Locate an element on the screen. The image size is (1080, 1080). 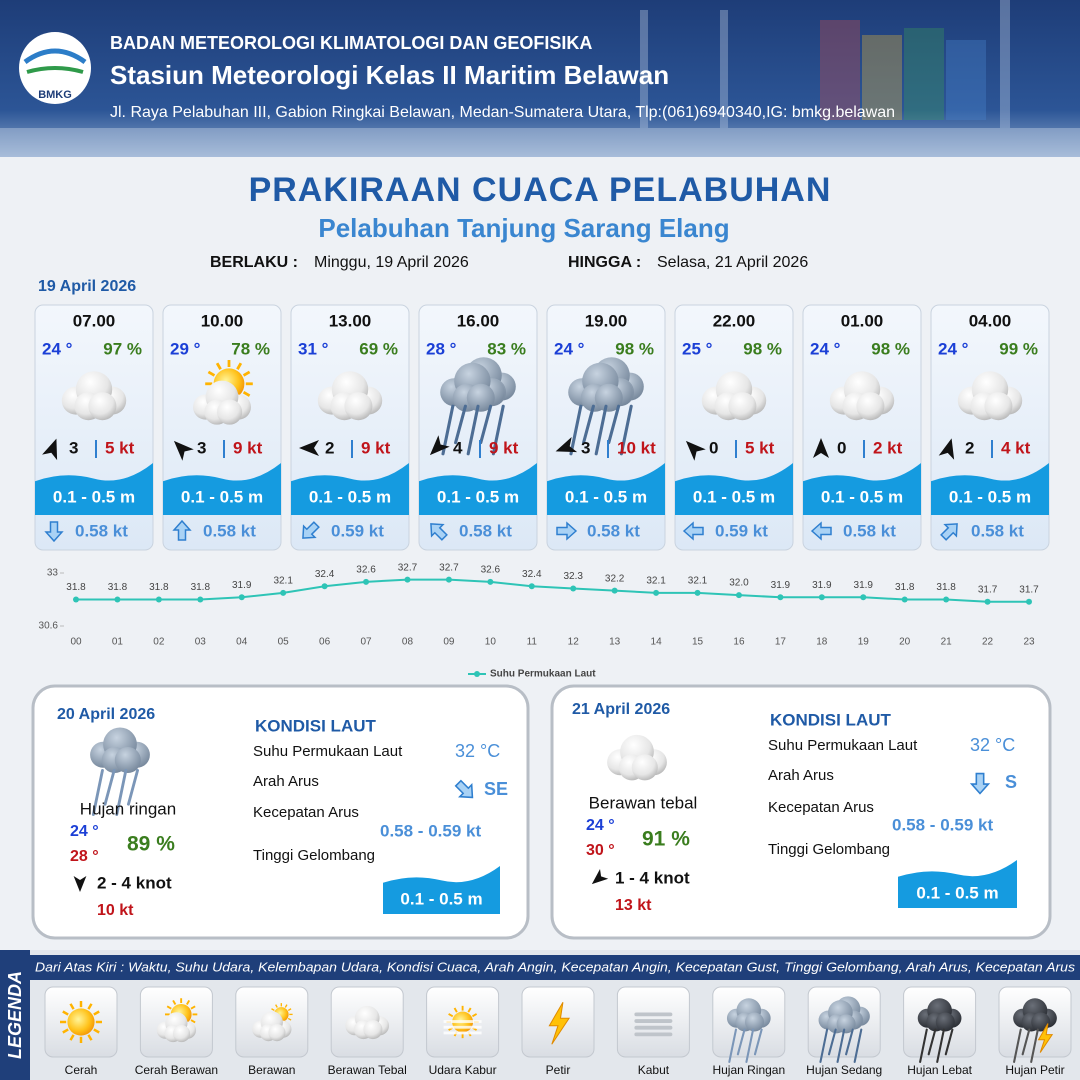
legend-item-label: Berawan Tebal is located at coordinates (367, 1070).